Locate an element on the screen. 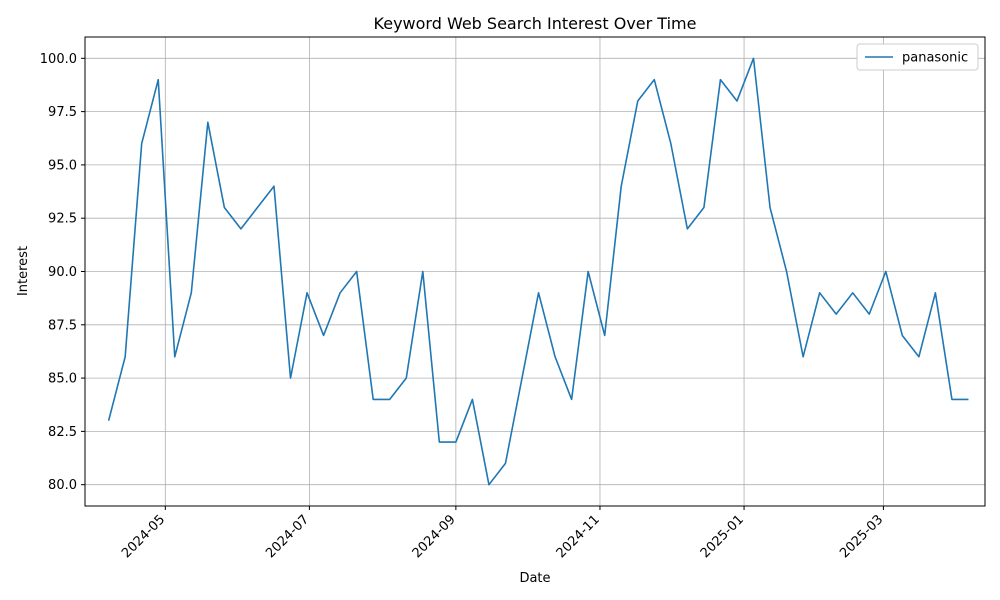 This screenshot has height=600, width=1000. y-tick-label: 100.0 is located at coordinates (58, 59).